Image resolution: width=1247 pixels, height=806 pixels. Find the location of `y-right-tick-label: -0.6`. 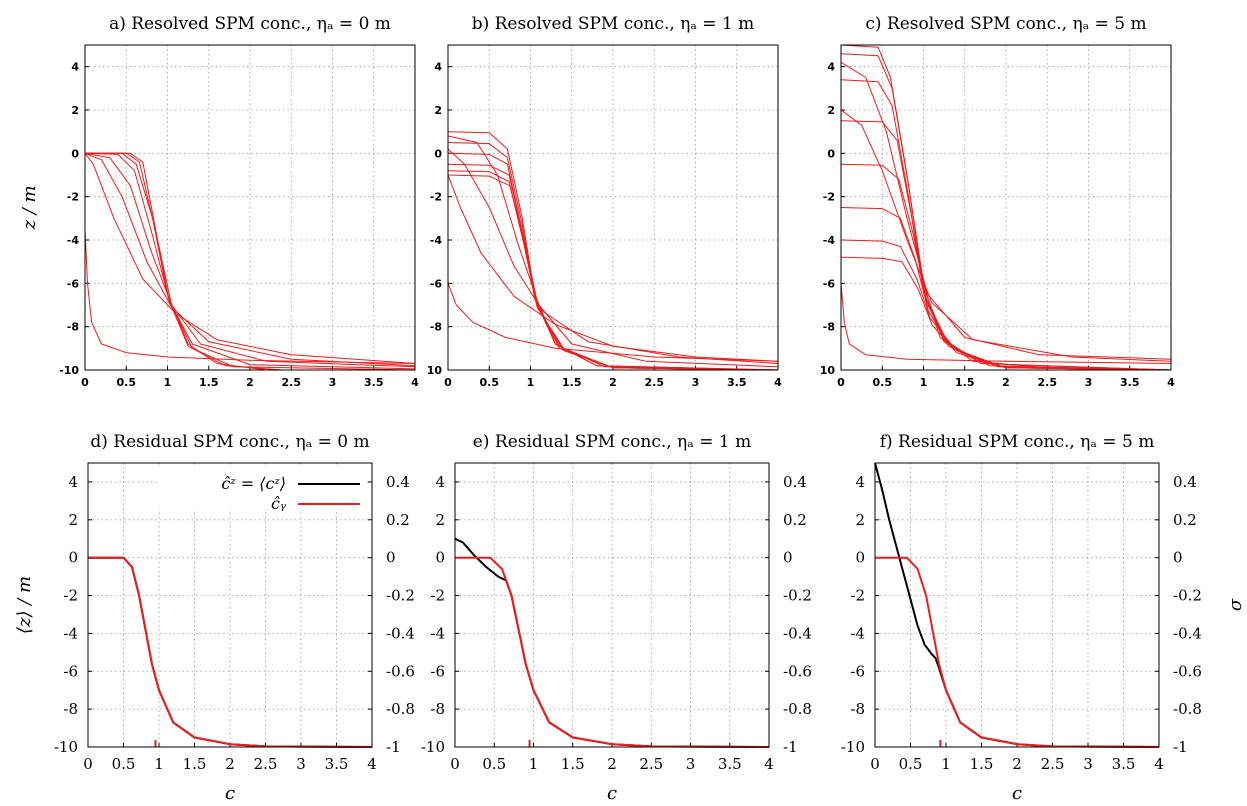

y-right-tick-label: -0.6 is located at coordinates (1187, 671).